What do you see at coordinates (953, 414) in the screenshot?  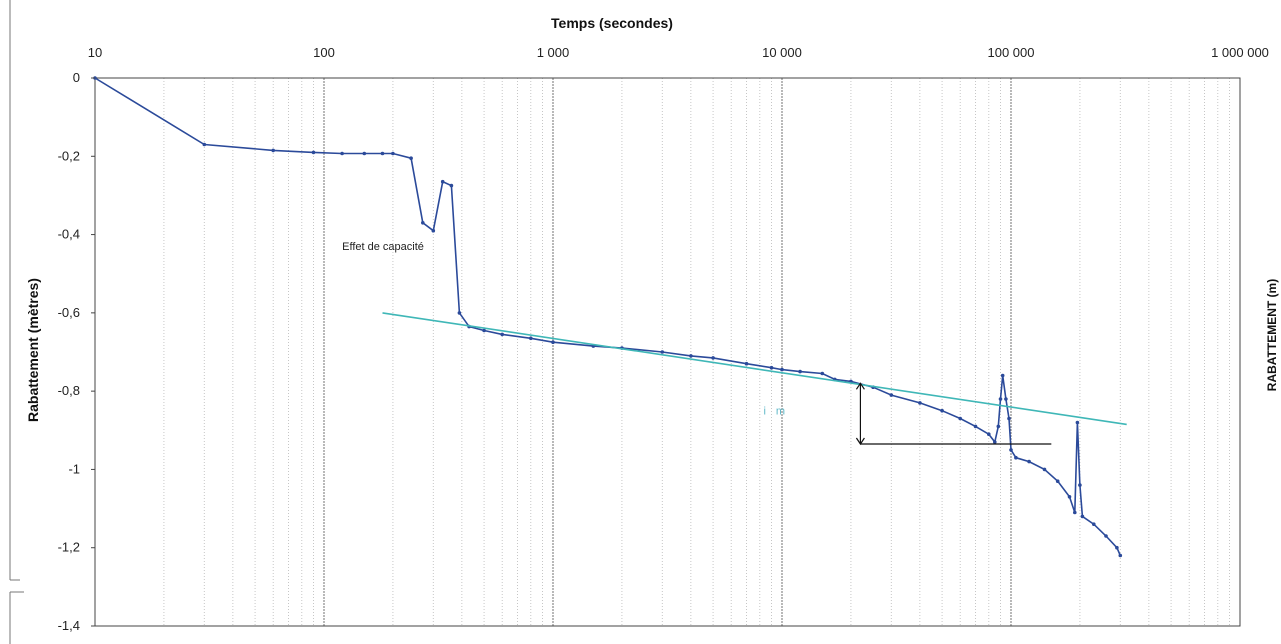 I see `guide-layer` at bounding box center [953, 414].